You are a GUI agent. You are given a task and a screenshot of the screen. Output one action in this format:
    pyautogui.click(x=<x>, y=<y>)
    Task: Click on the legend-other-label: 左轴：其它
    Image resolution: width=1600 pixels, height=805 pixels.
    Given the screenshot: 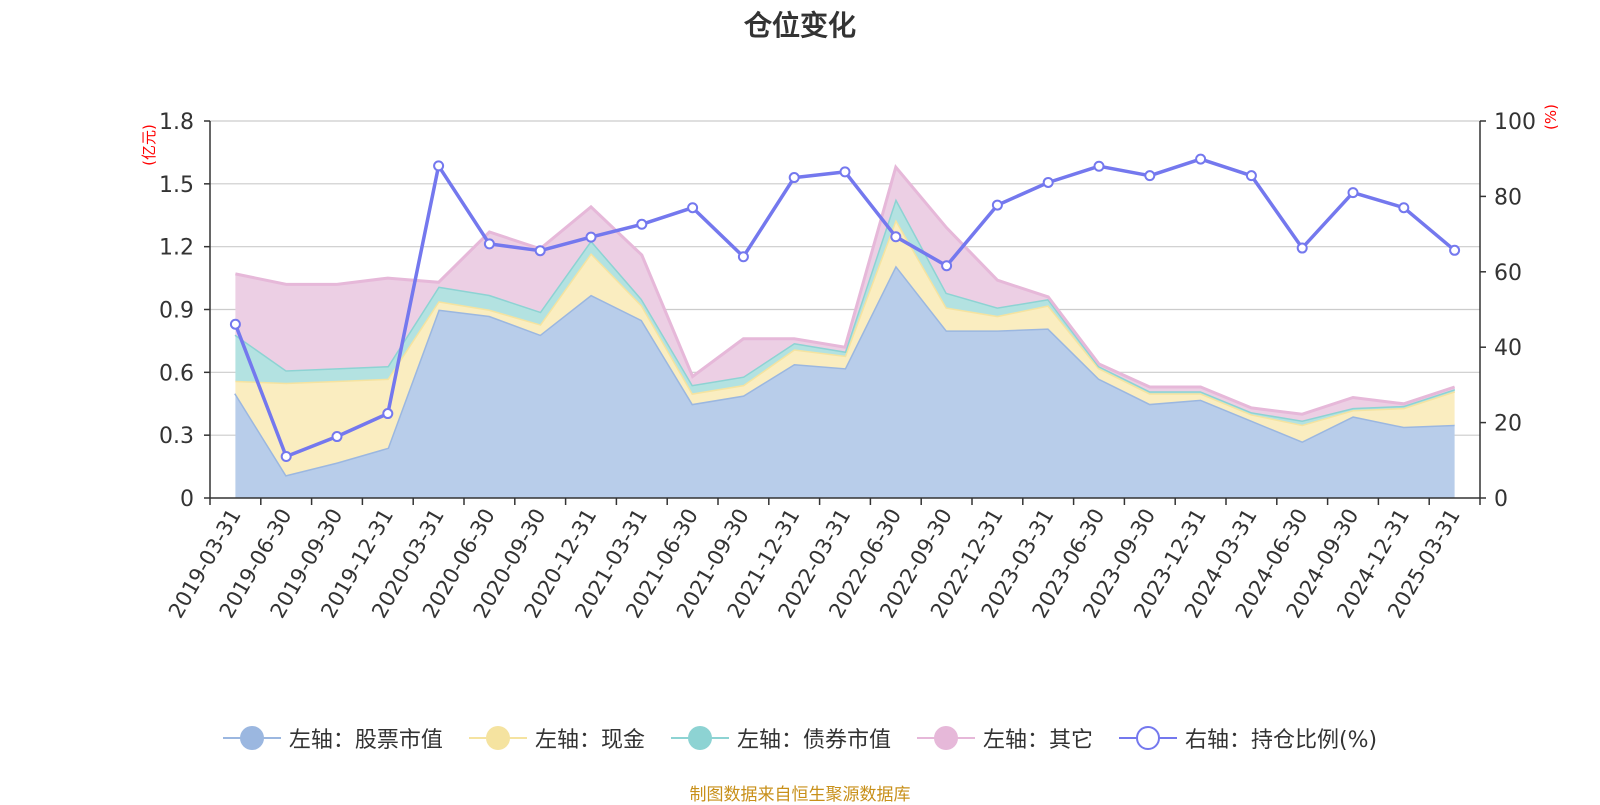 What is the action you would take?
    pyautogui.click(x=1037, y=740)
    